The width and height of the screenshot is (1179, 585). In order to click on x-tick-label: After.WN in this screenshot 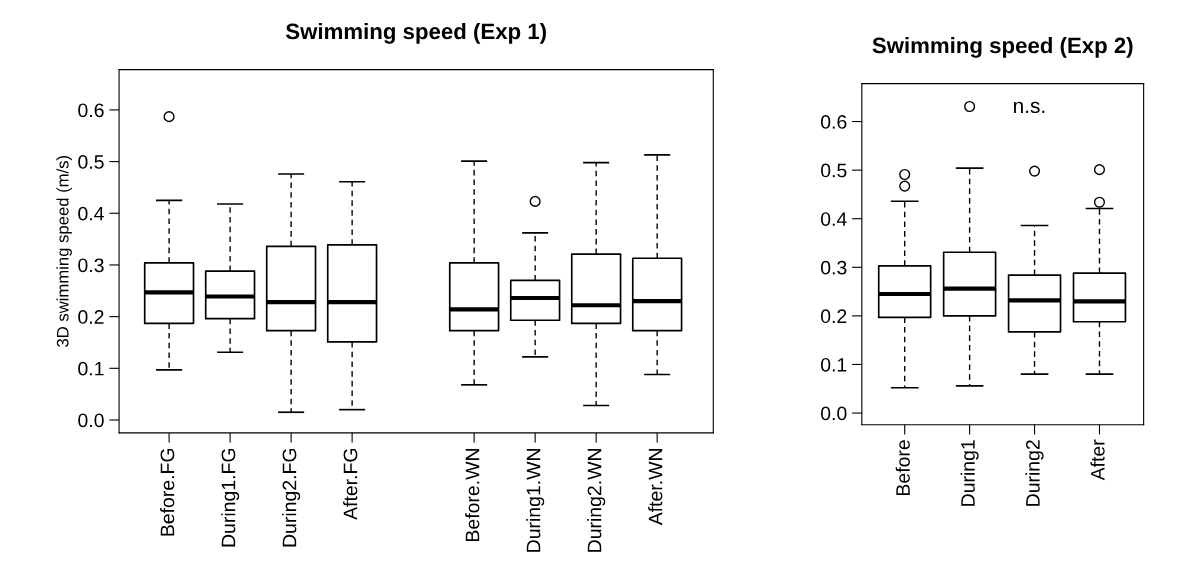, I will do `click(655, 487)`.